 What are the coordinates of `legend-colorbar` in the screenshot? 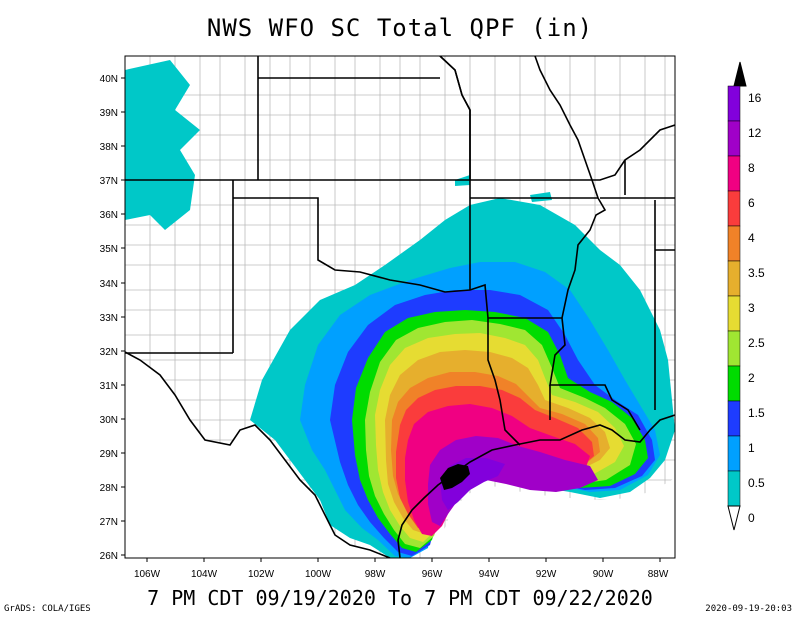 It's located at (737, 296).